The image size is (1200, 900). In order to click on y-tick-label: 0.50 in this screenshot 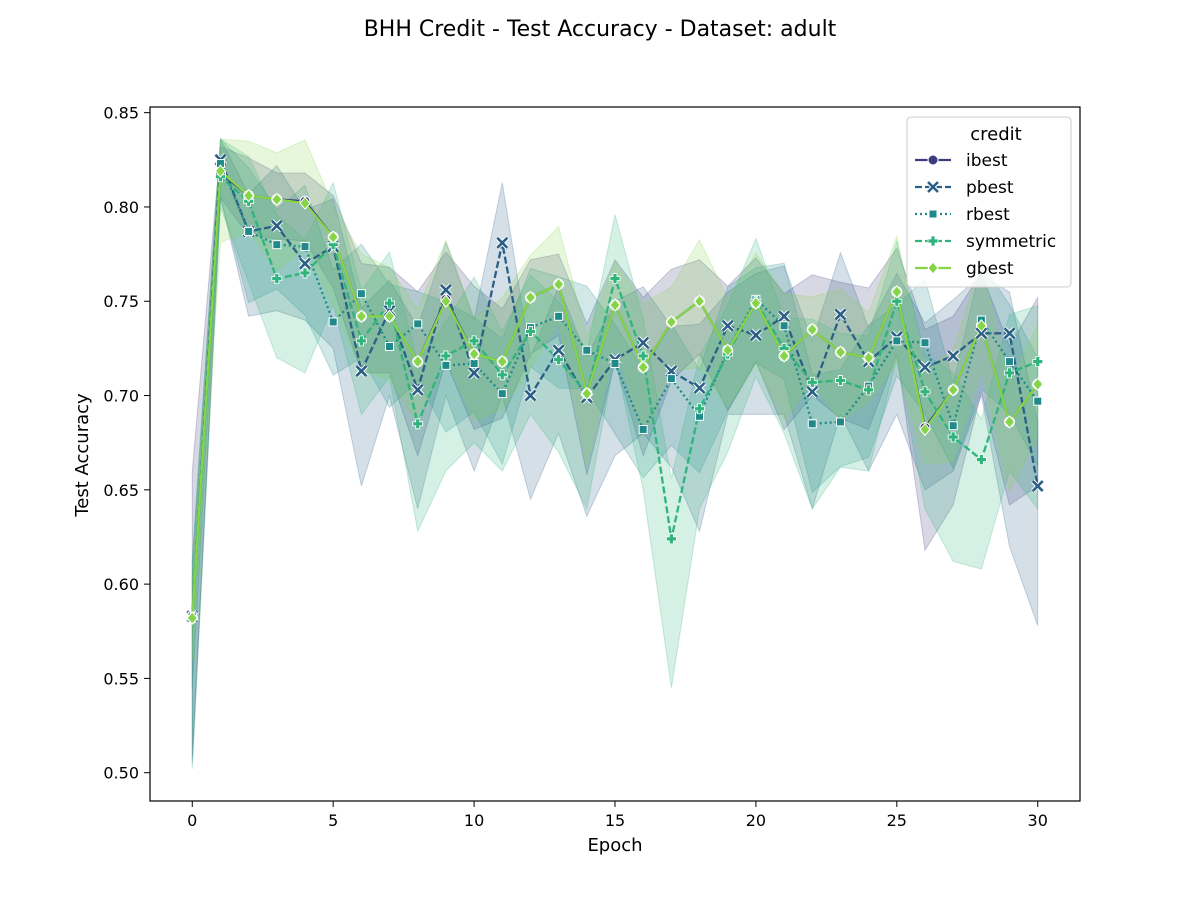, I will do `click(121, 773)`.